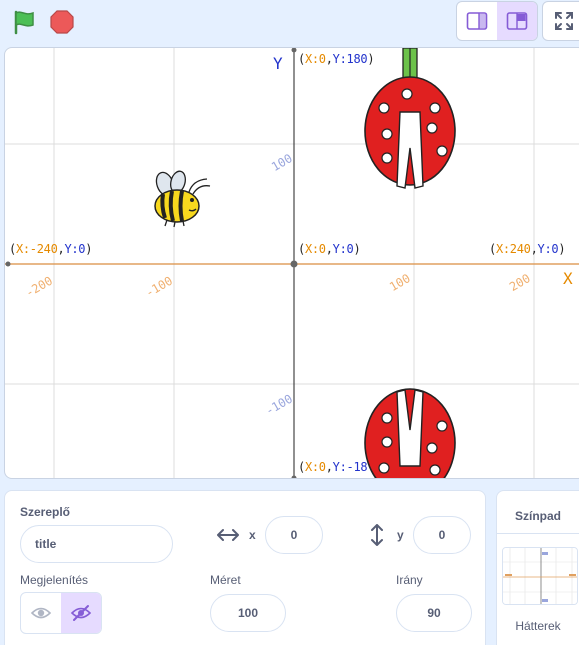  What do you see at coordinates (377, 535) in the screenshot?
I see `vertical-arrows-icon` at bounding box center [377, 535].